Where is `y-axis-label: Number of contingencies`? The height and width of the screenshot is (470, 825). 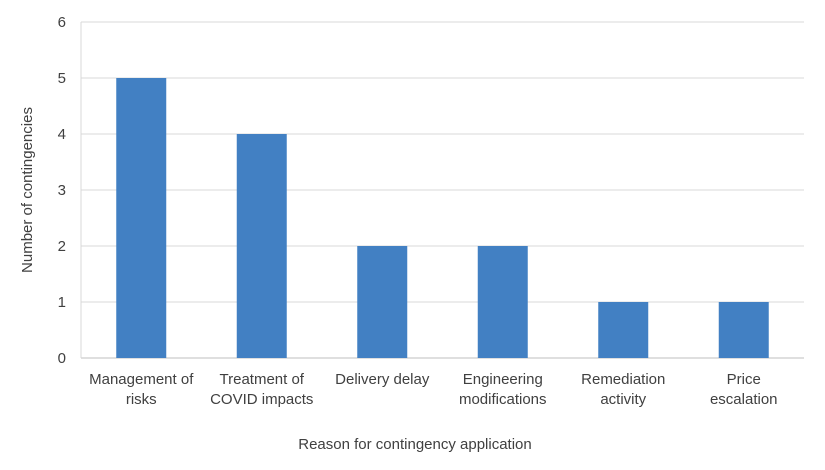 y-axis-label: Number of contingencies is located at coordinates (27, 190).